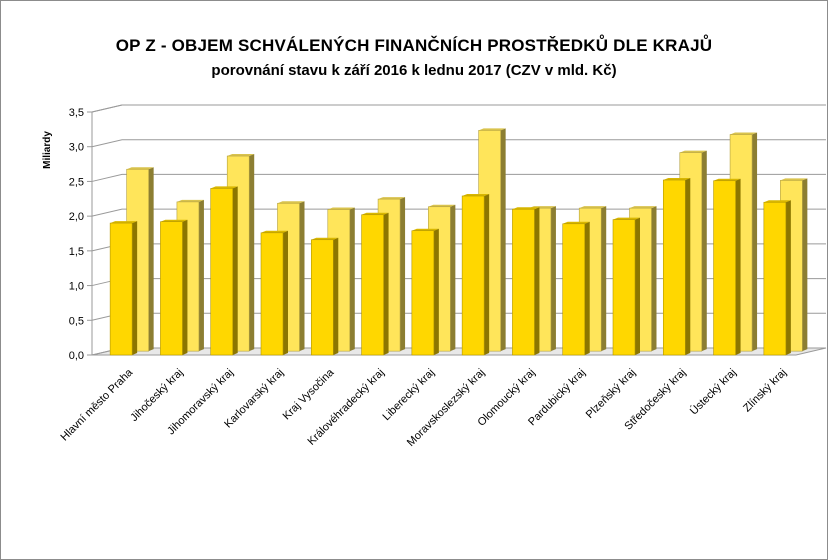 The width and height of the screenshot is (828, 560). What do you see at coordinates (76, 113) in the screenshot?
I see `y-tick-label: 3,5` at bounding box center [76, 113].